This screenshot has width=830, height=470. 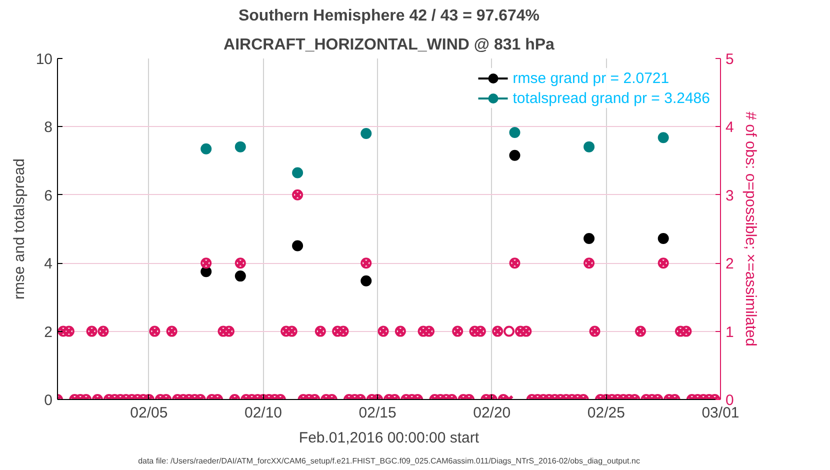 I want to click on y-tick-label: 8, so click(x=48, y=127).